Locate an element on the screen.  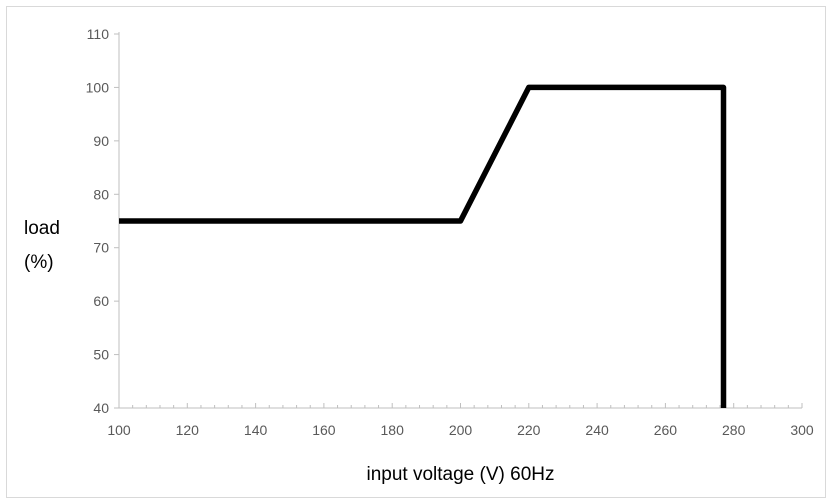
y-axis-title-line1: load is located at coordinates (42, 228).